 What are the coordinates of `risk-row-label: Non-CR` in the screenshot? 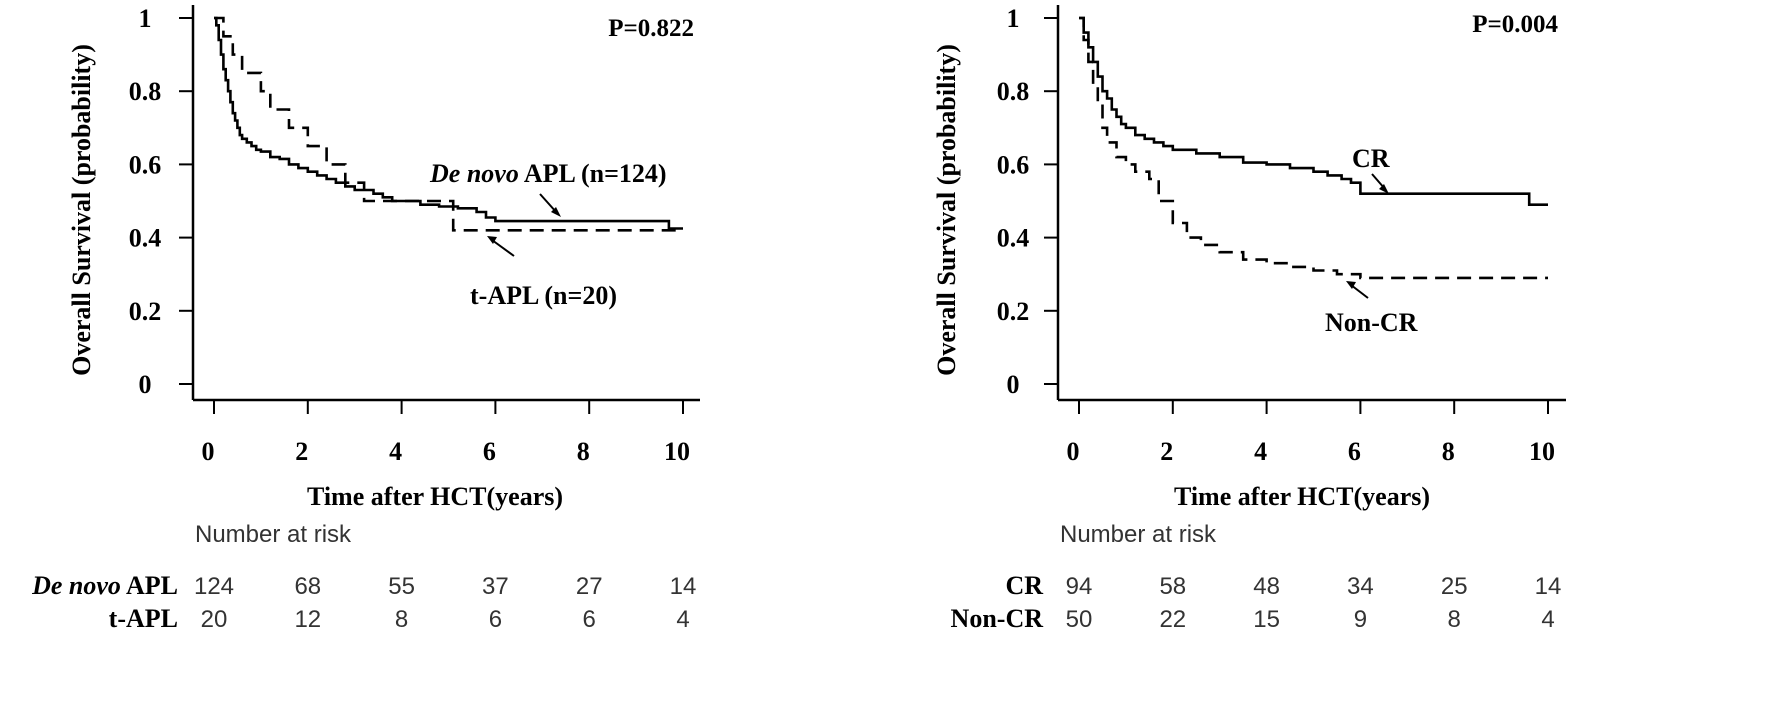 It's located at (997, 618).